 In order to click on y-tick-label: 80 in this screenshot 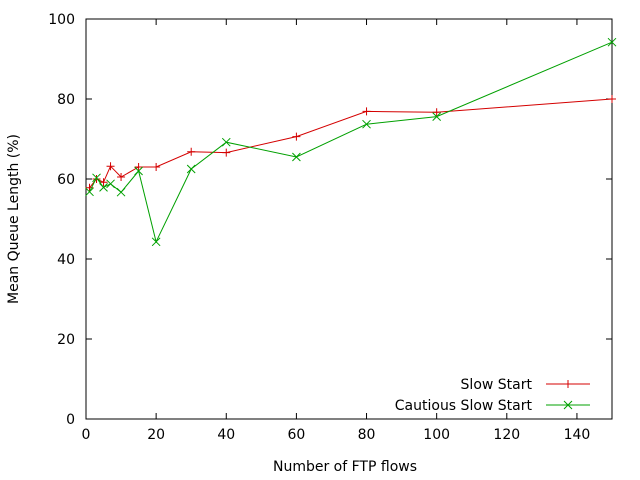, I will do `click(66, 100)`.